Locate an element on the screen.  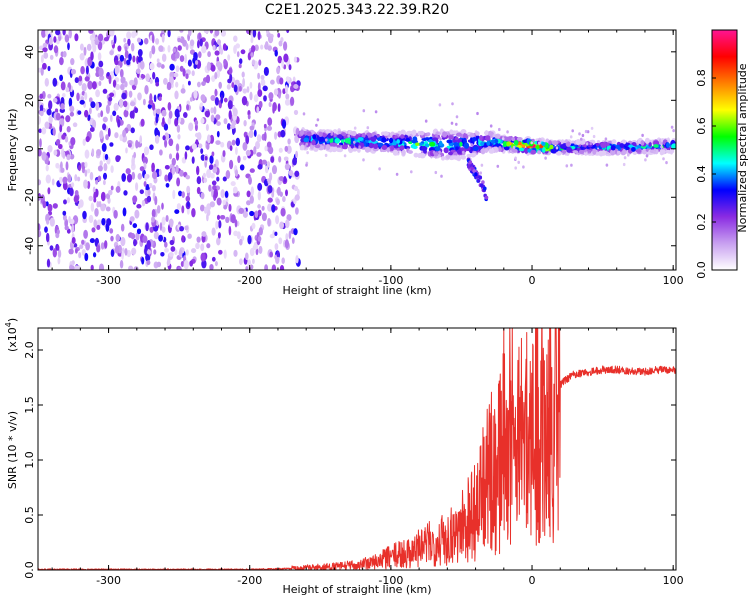
spectrogram-y-tick-label: 20 is located at coordinates (29, 100).